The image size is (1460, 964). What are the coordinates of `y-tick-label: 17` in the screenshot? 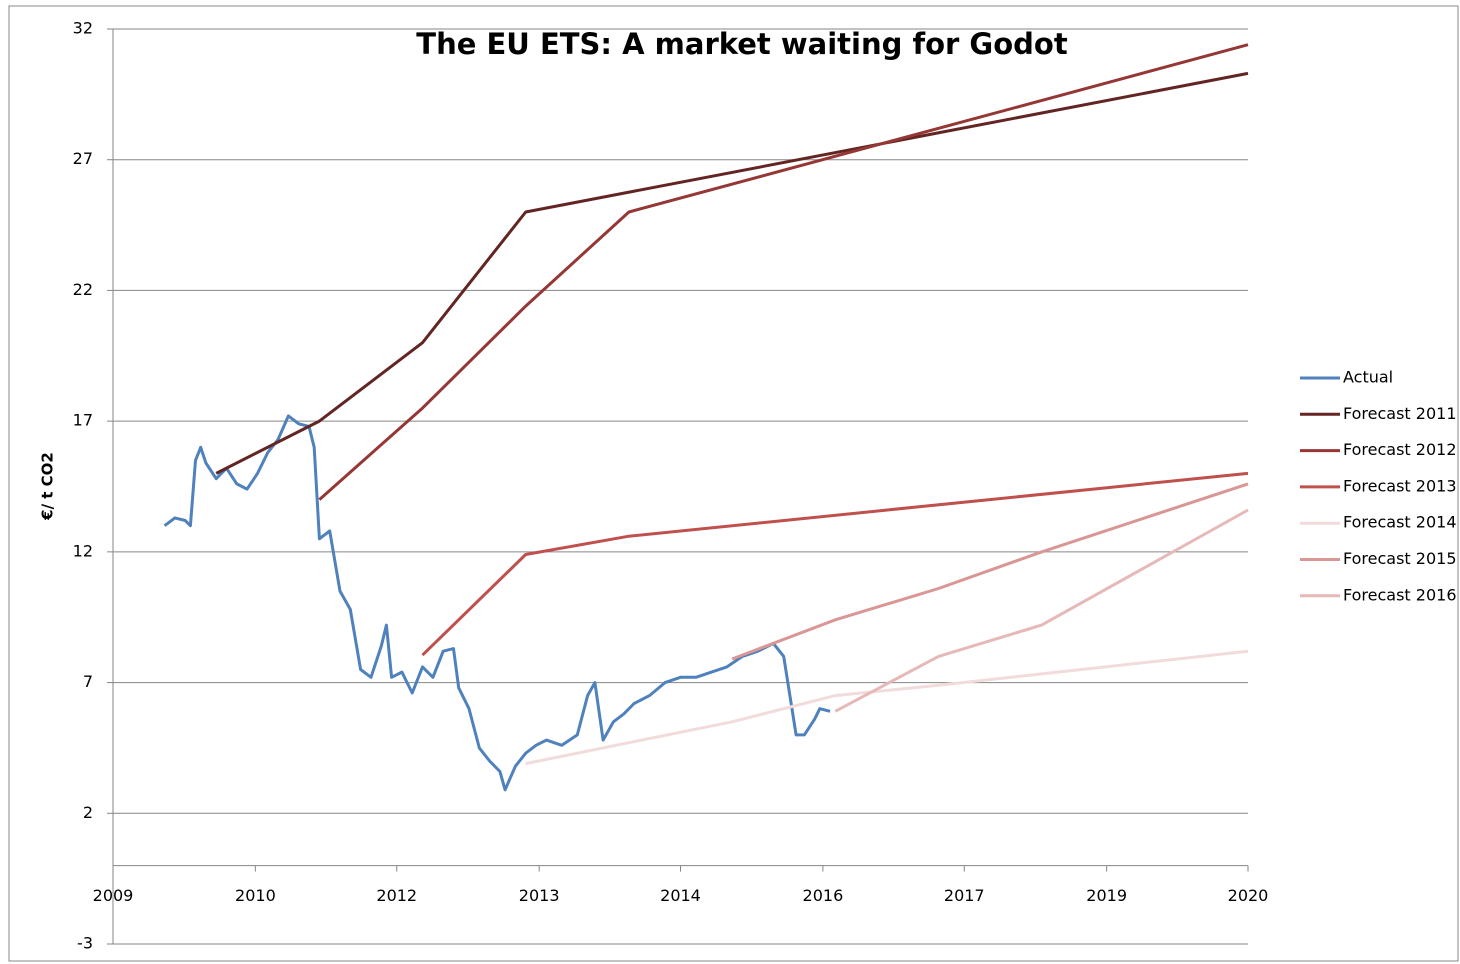 It's located at (83, 420).